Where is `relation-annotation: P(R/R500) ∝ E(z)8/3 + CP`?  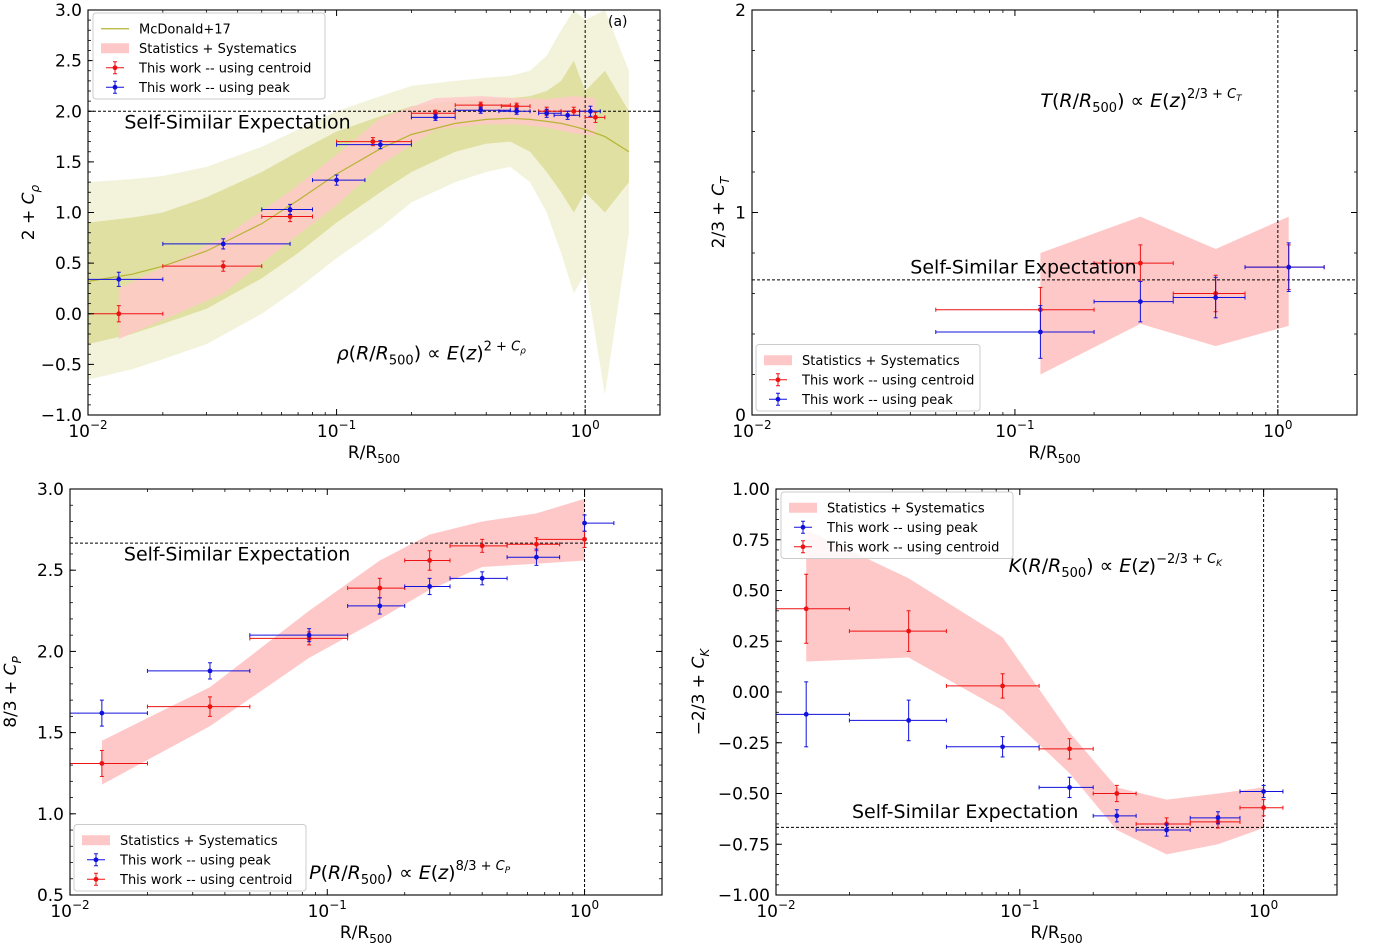
relation-annotation: P(R/R500) ∝ E(z)8/3 + CP is located at coordinates (410, 873).